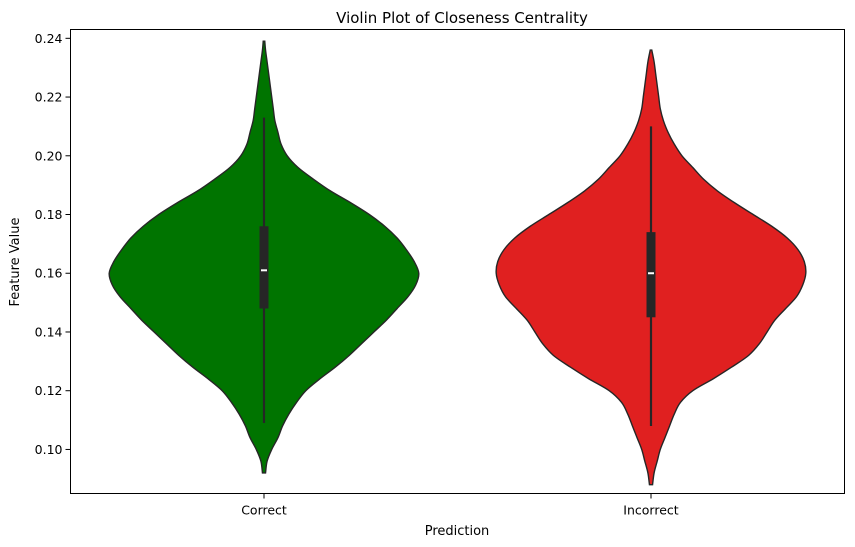 This screenshot has height=547, width=855. I want to click on y-axis-title: Feature Value, so click(15, 262).